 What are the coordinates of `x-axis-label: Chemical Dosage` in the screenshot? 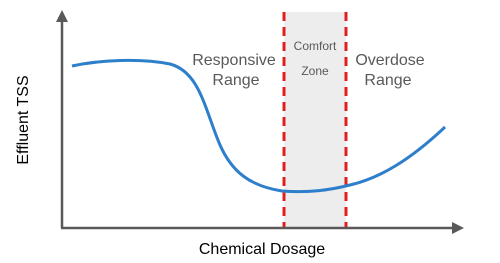 It's located at (262, 249).